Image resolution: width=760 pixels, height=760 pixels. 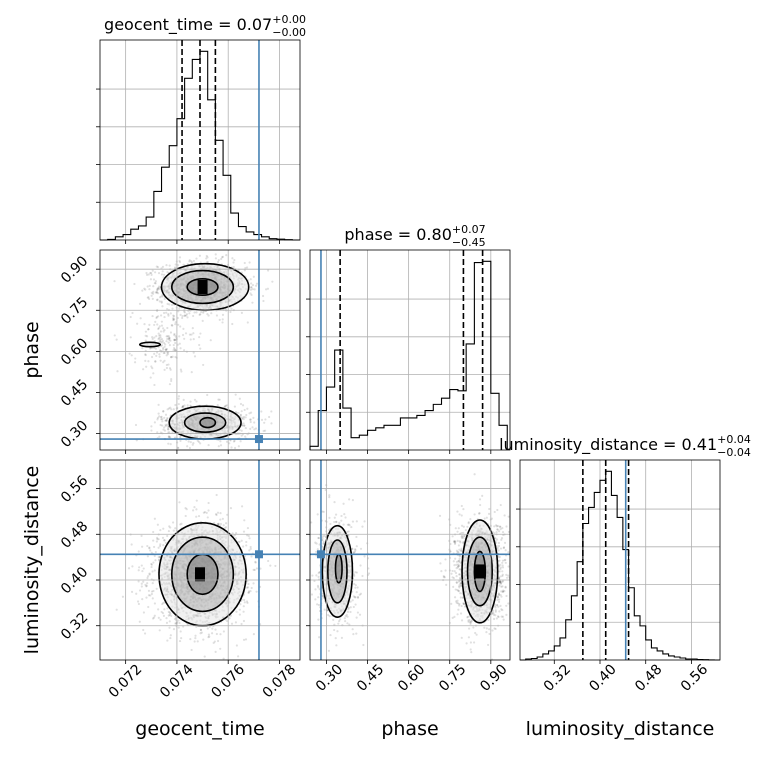 I want to click on hist-geocent_time-steps, so click(x=200, y=145).